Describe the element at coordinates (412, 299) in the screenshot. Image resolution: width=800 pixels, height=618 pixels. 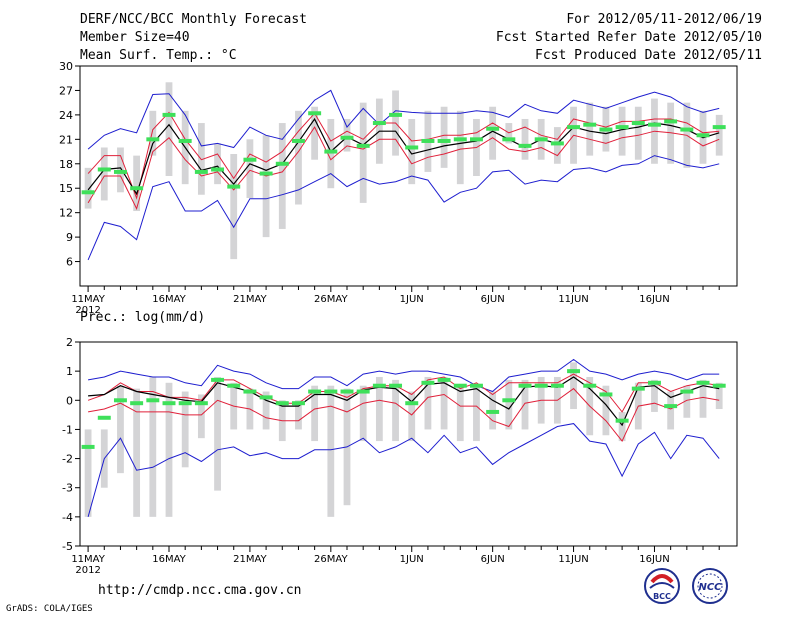
I see `temp-x-tick-label: 1JUN` at that location.